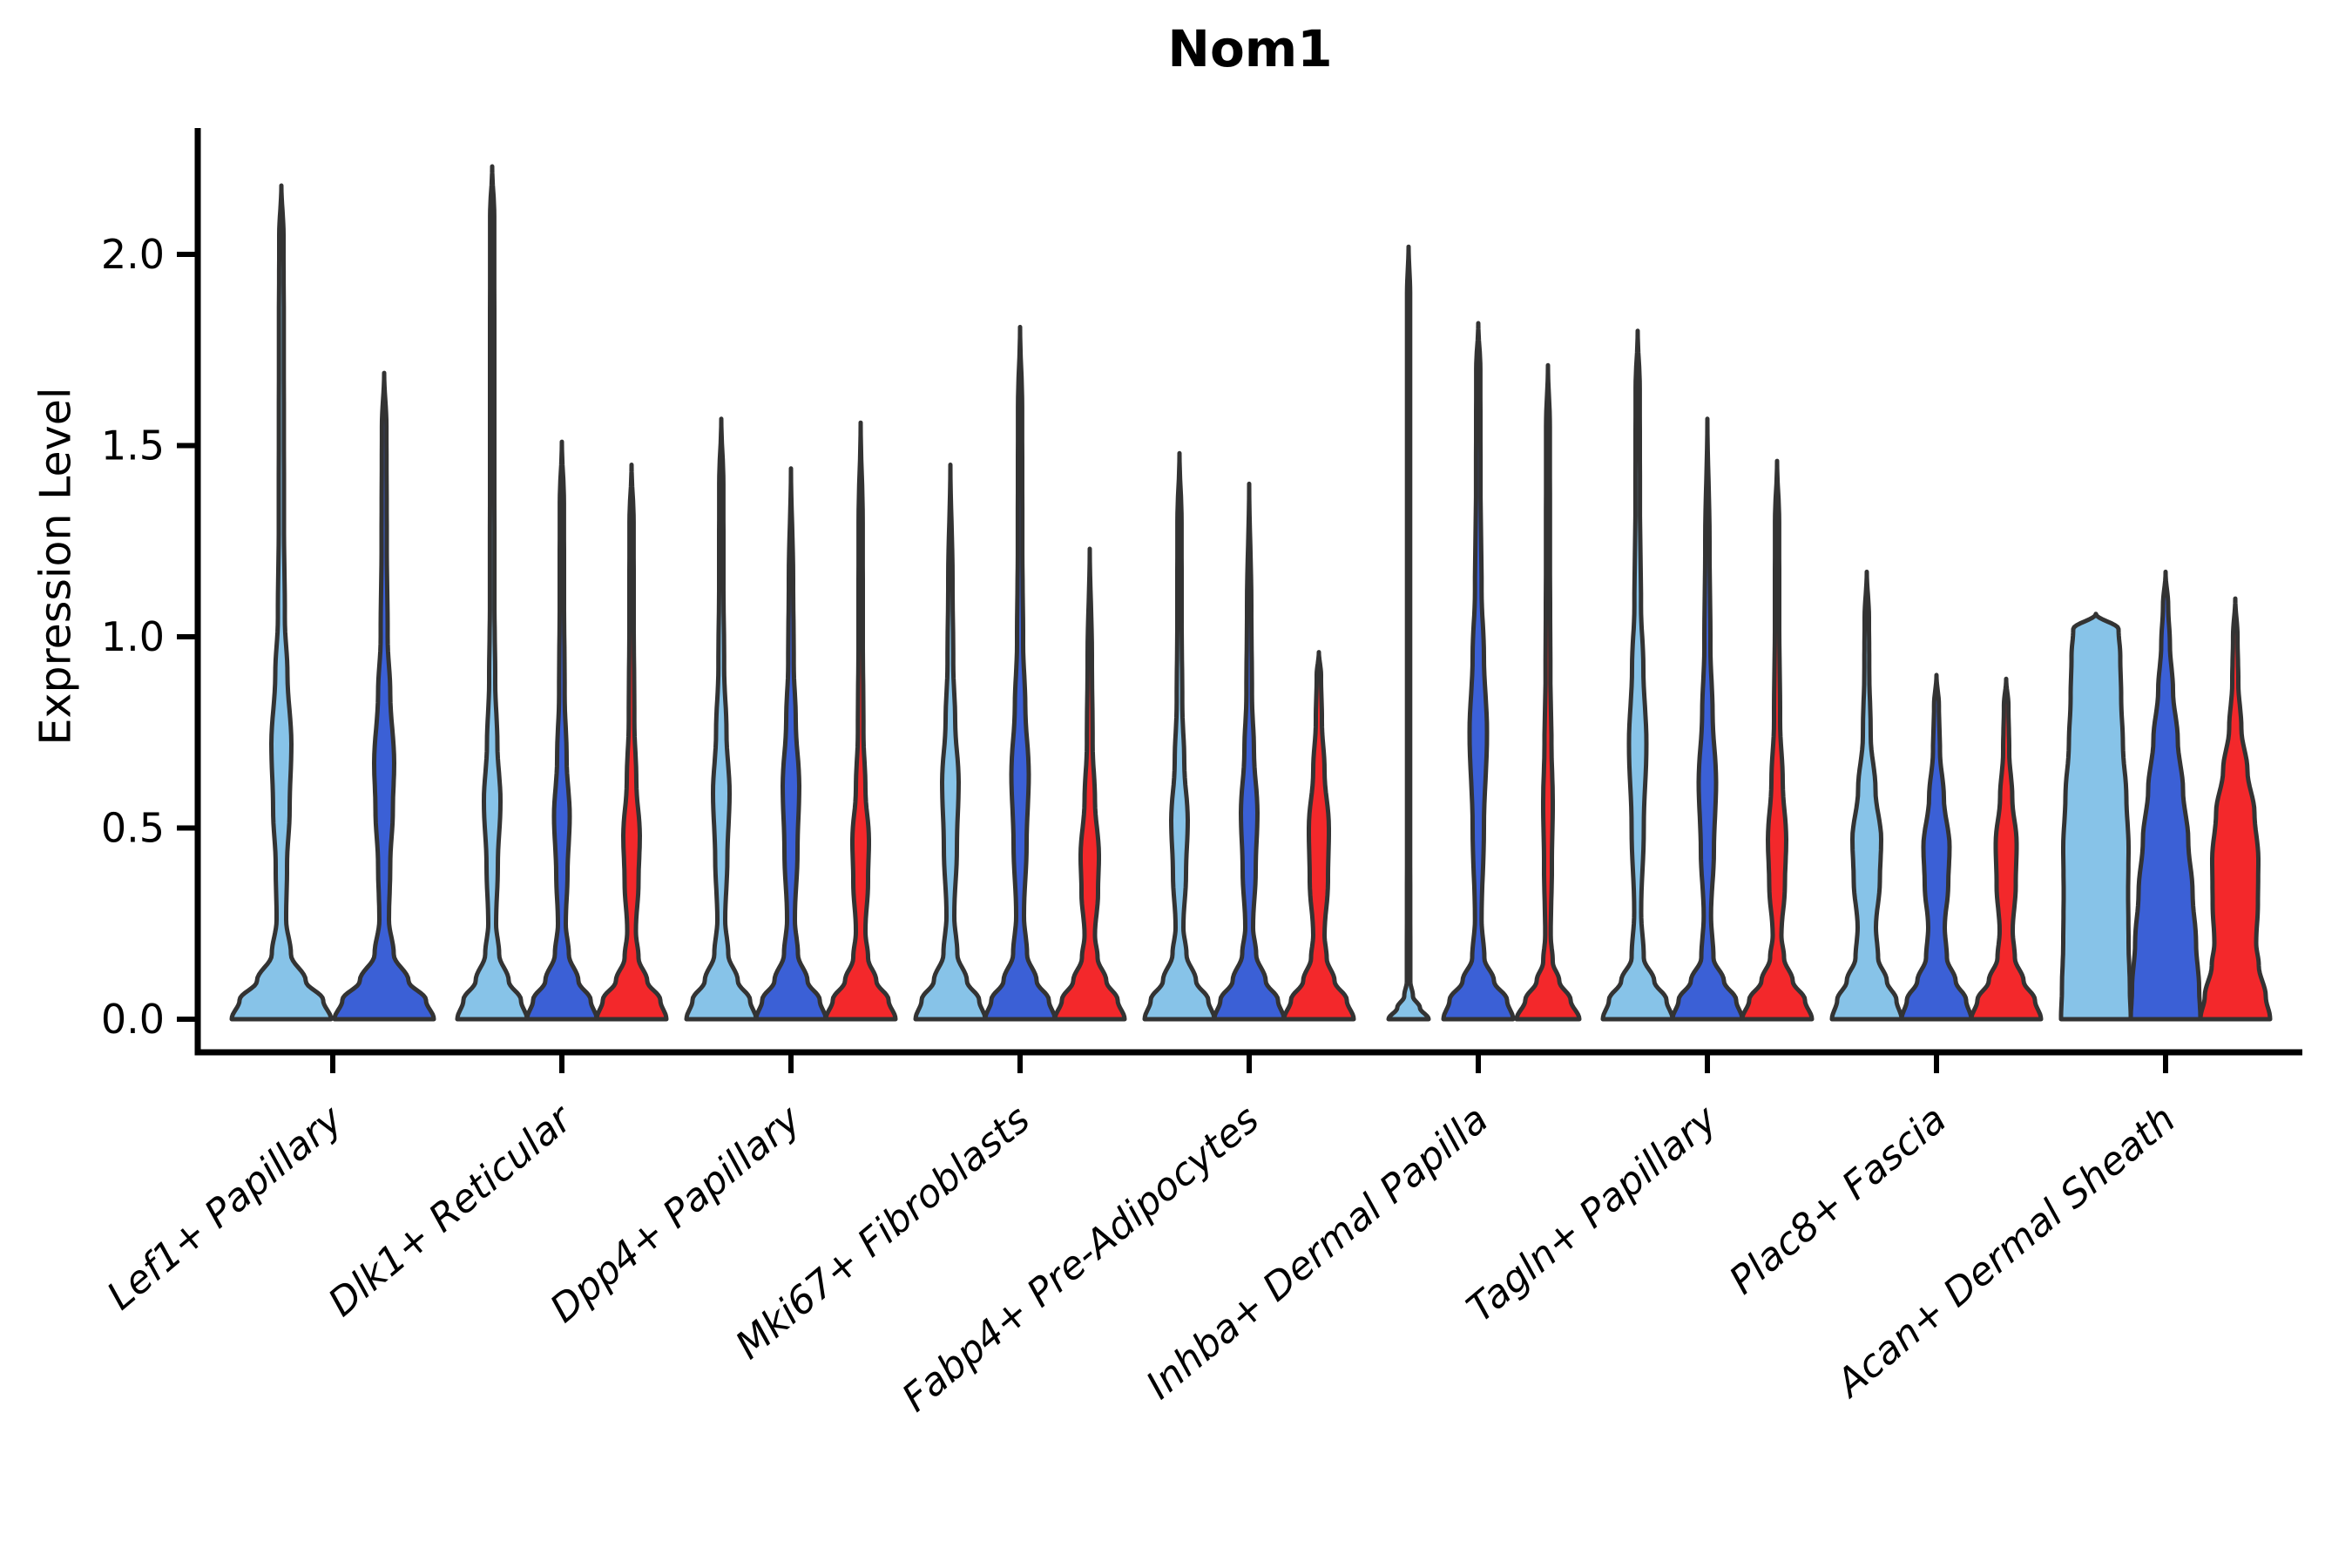  What do you see at coordinates (1319, 836) in the screenshot?
I see `violin-5-red` at bounding box center [1319, 836].